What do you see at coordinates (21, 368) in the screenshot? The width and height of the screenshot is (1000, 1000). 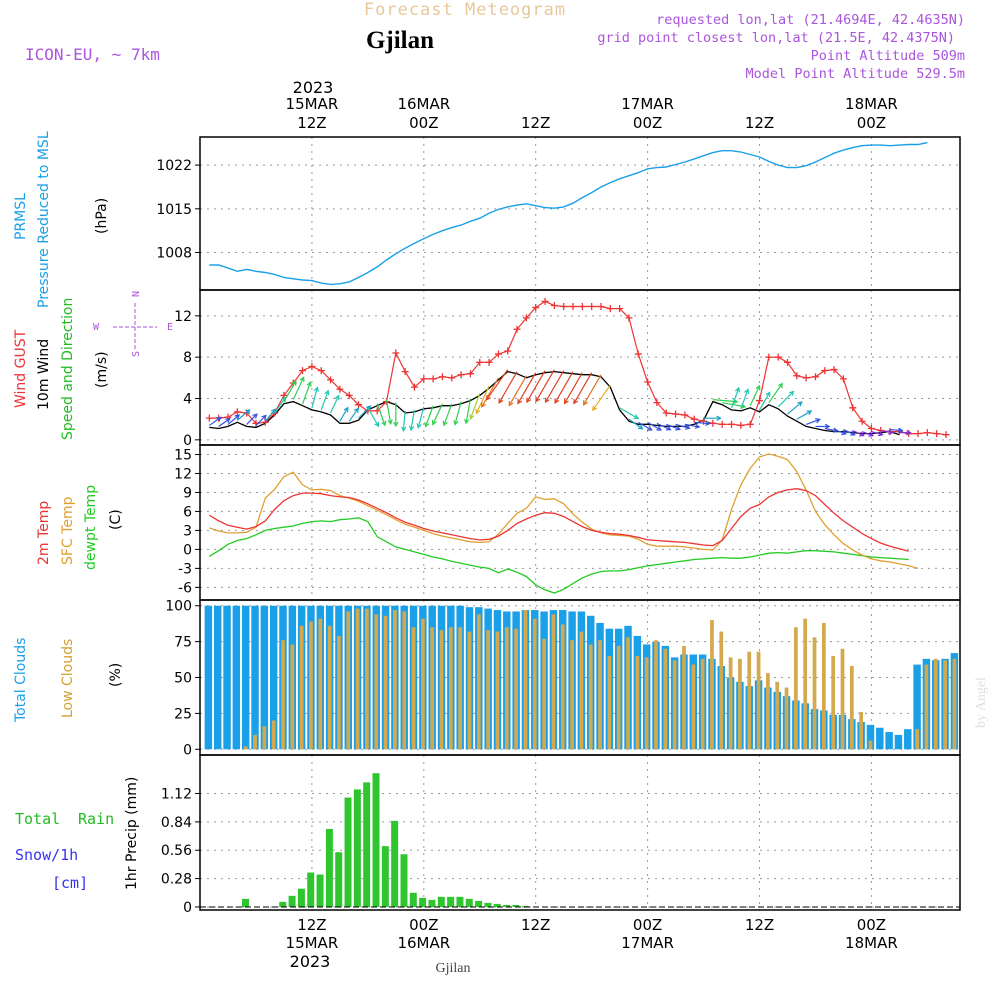 I see `wind-gust-label: Wind GUST` at bounding box center [21, 368].